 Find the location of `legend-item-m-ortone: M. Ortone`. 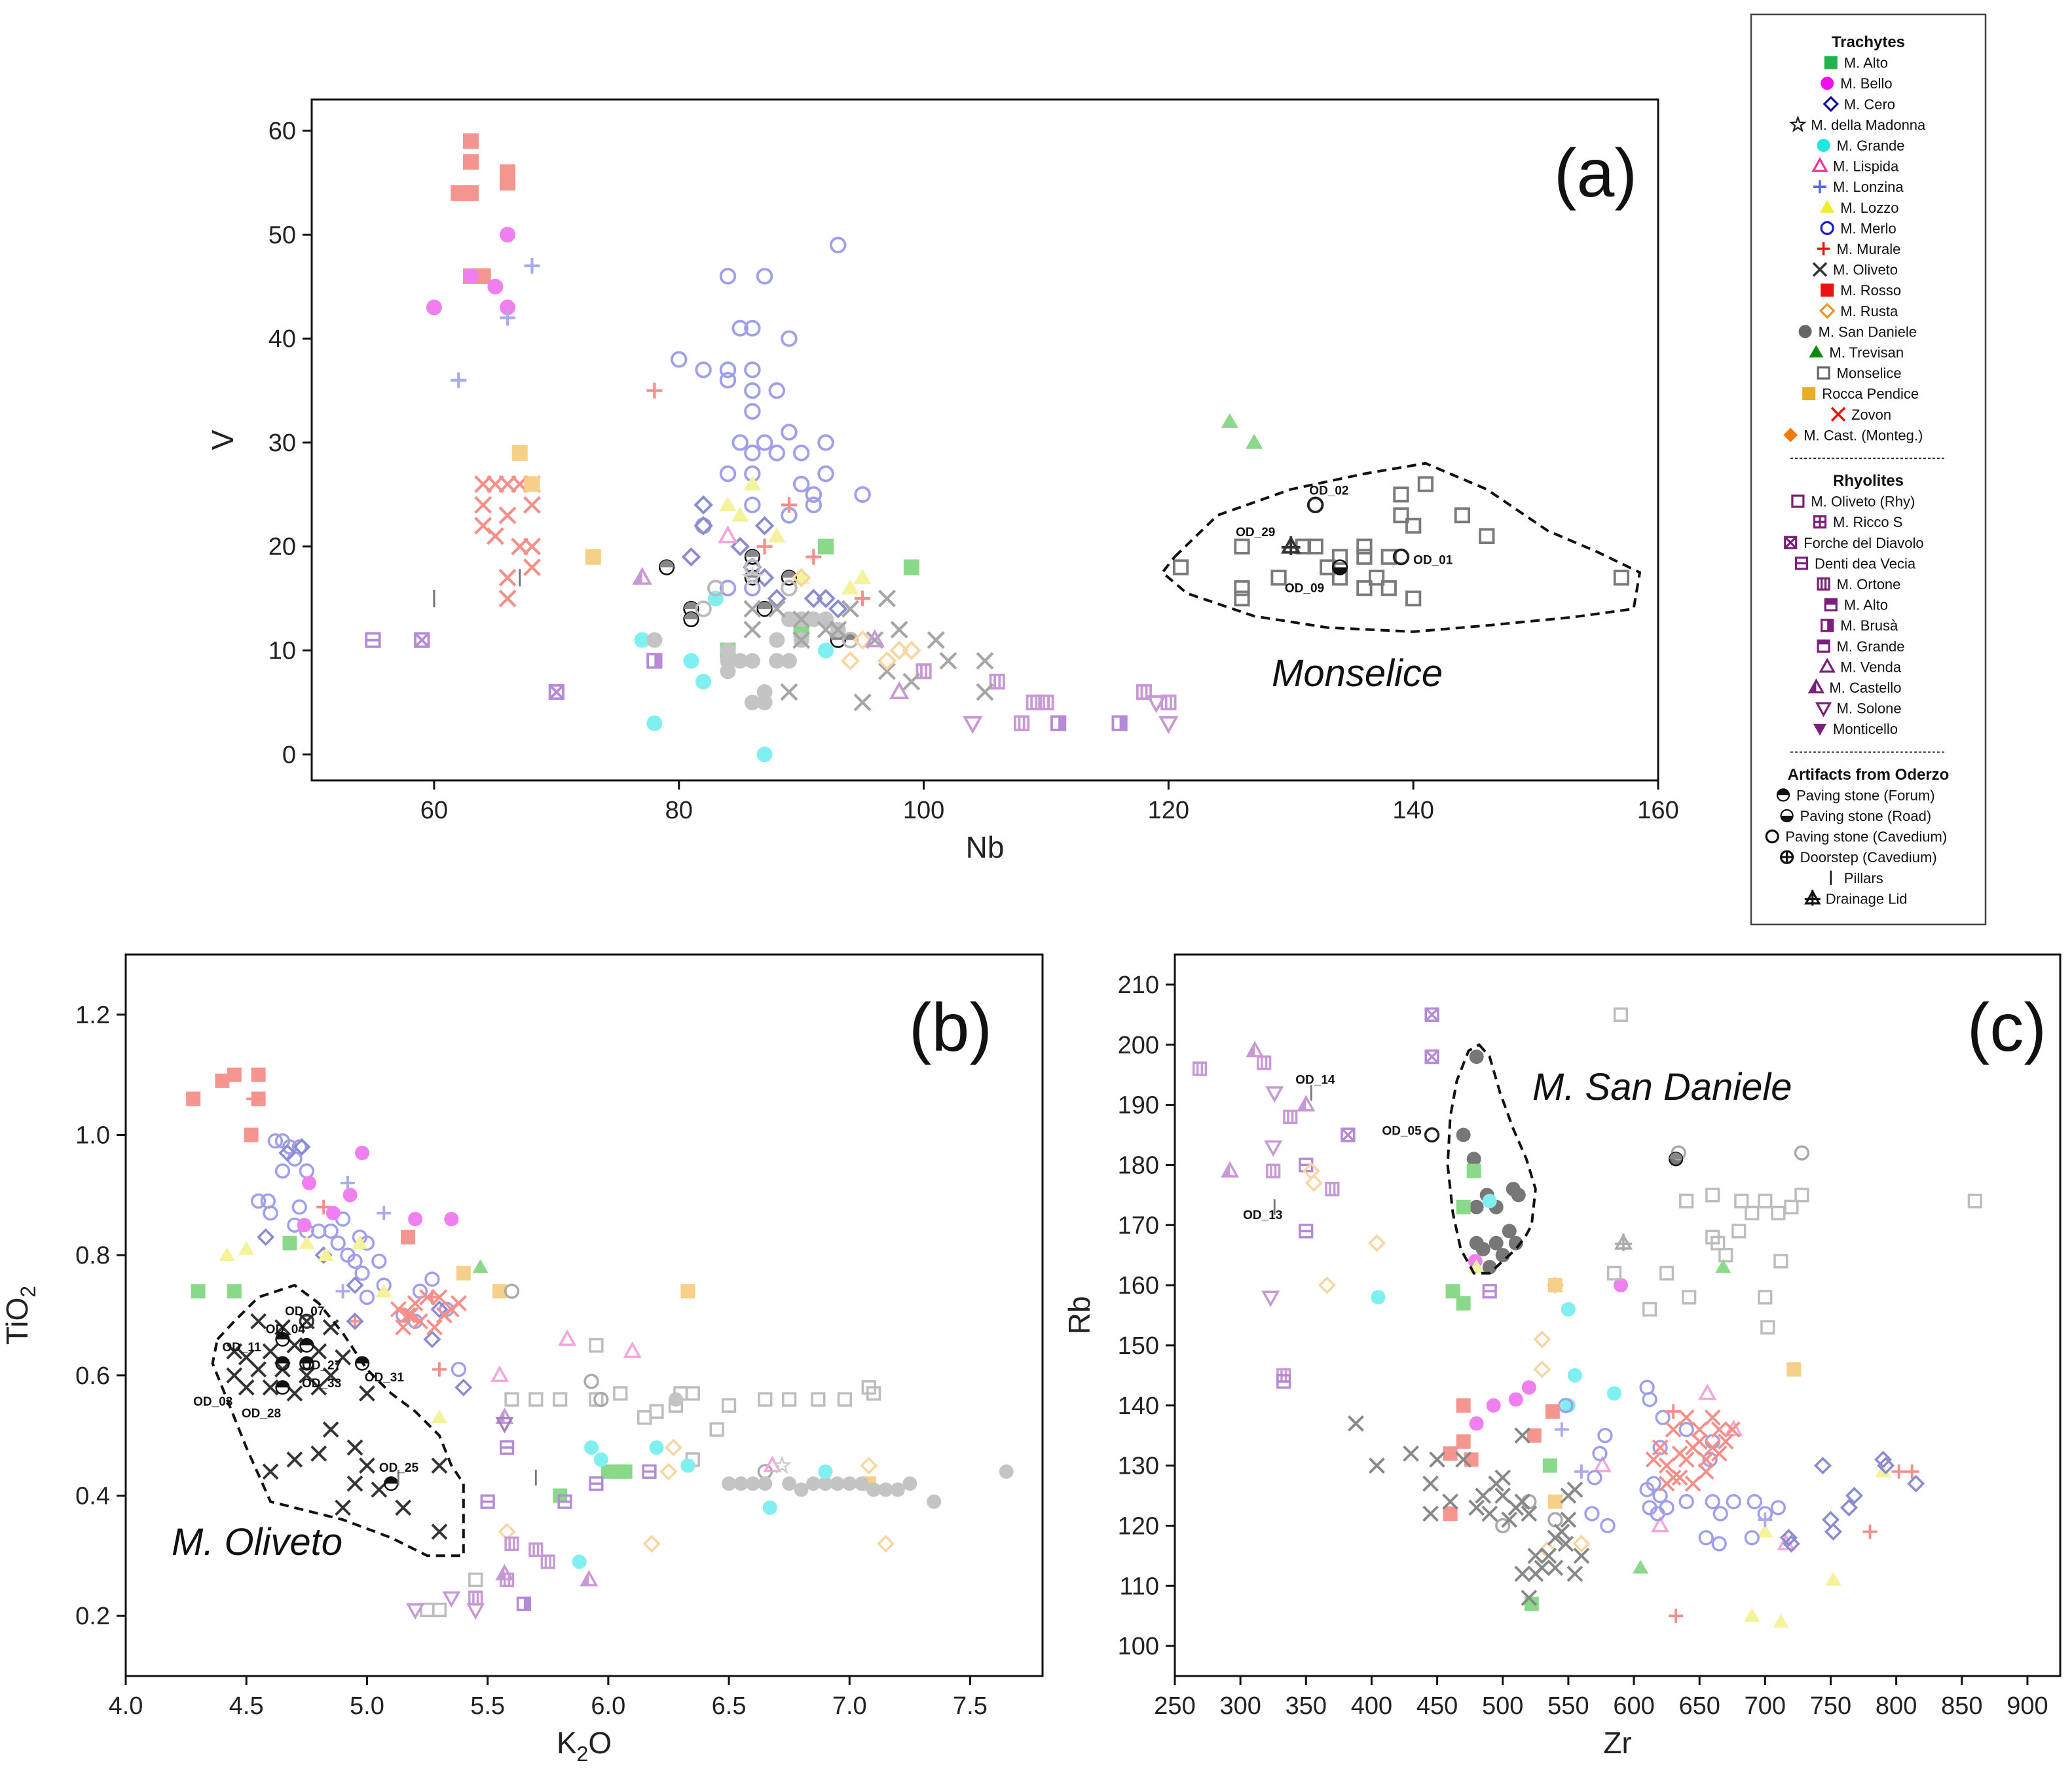

legend-item-m-ortone: M. Ortone is located at coordinates (1858, 584).